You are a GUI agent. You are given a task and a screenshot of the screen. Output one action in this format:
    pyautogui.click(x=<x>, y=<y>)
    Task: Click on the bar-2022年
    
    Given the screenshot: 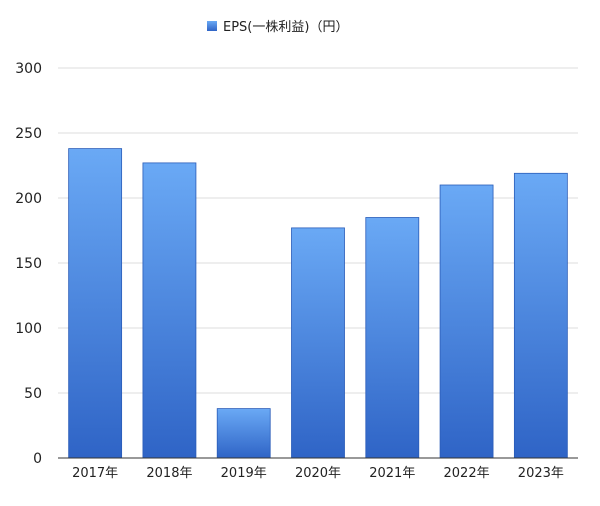 What is the action you would take?
    pyautogui.click(x=466, y=321)
    